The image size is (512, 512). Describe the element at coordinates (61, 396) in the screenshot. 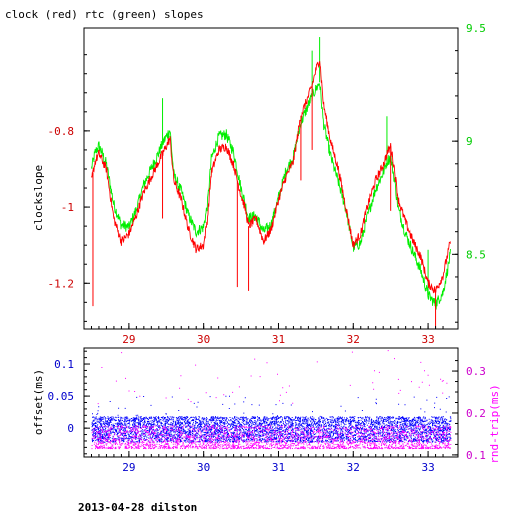

I see `y-tick-label: 0.05` at that location.